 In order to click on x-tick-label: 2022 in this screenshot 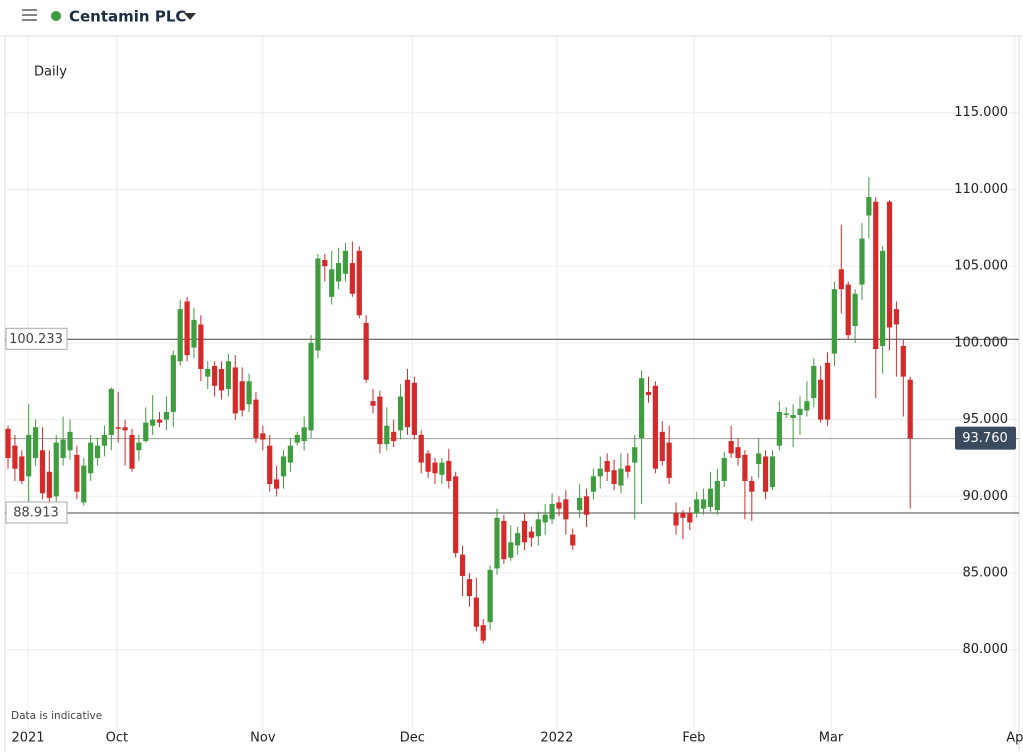, I will do `click(556, 738)`.